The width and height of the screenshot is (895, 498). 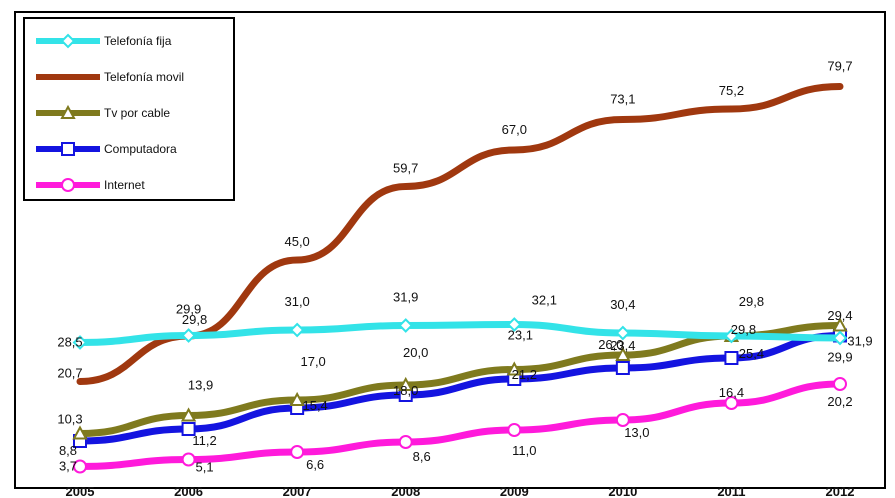 What do you see at coordinates (751, 301) in the screenshot?
I see `data-label-telefonia-fija-2011: 29,8` at bounding box center [751, 301].